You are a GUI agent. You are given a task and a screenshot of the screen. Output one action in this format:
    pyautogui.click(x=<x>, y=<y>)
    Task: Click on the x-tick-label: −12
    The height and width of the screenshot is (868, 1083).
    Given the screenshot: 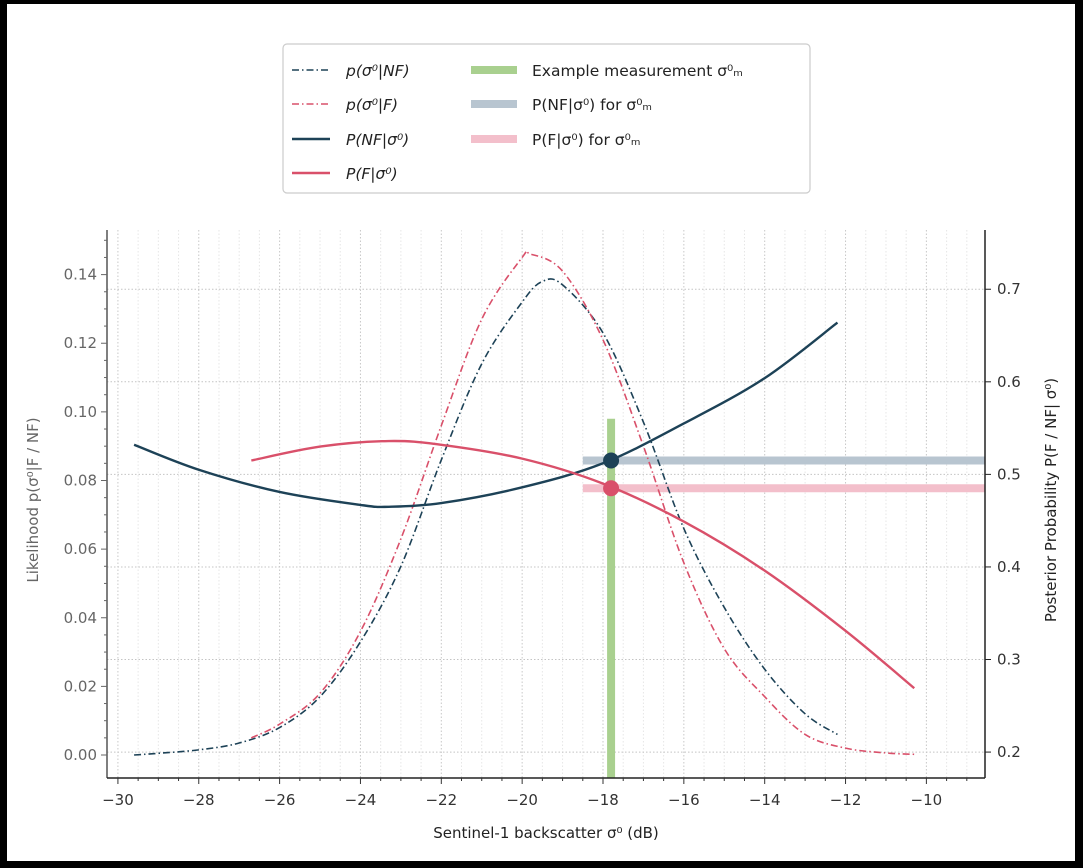 What is the action you would take?
    pyautogui.click(x=846, y=800)
    